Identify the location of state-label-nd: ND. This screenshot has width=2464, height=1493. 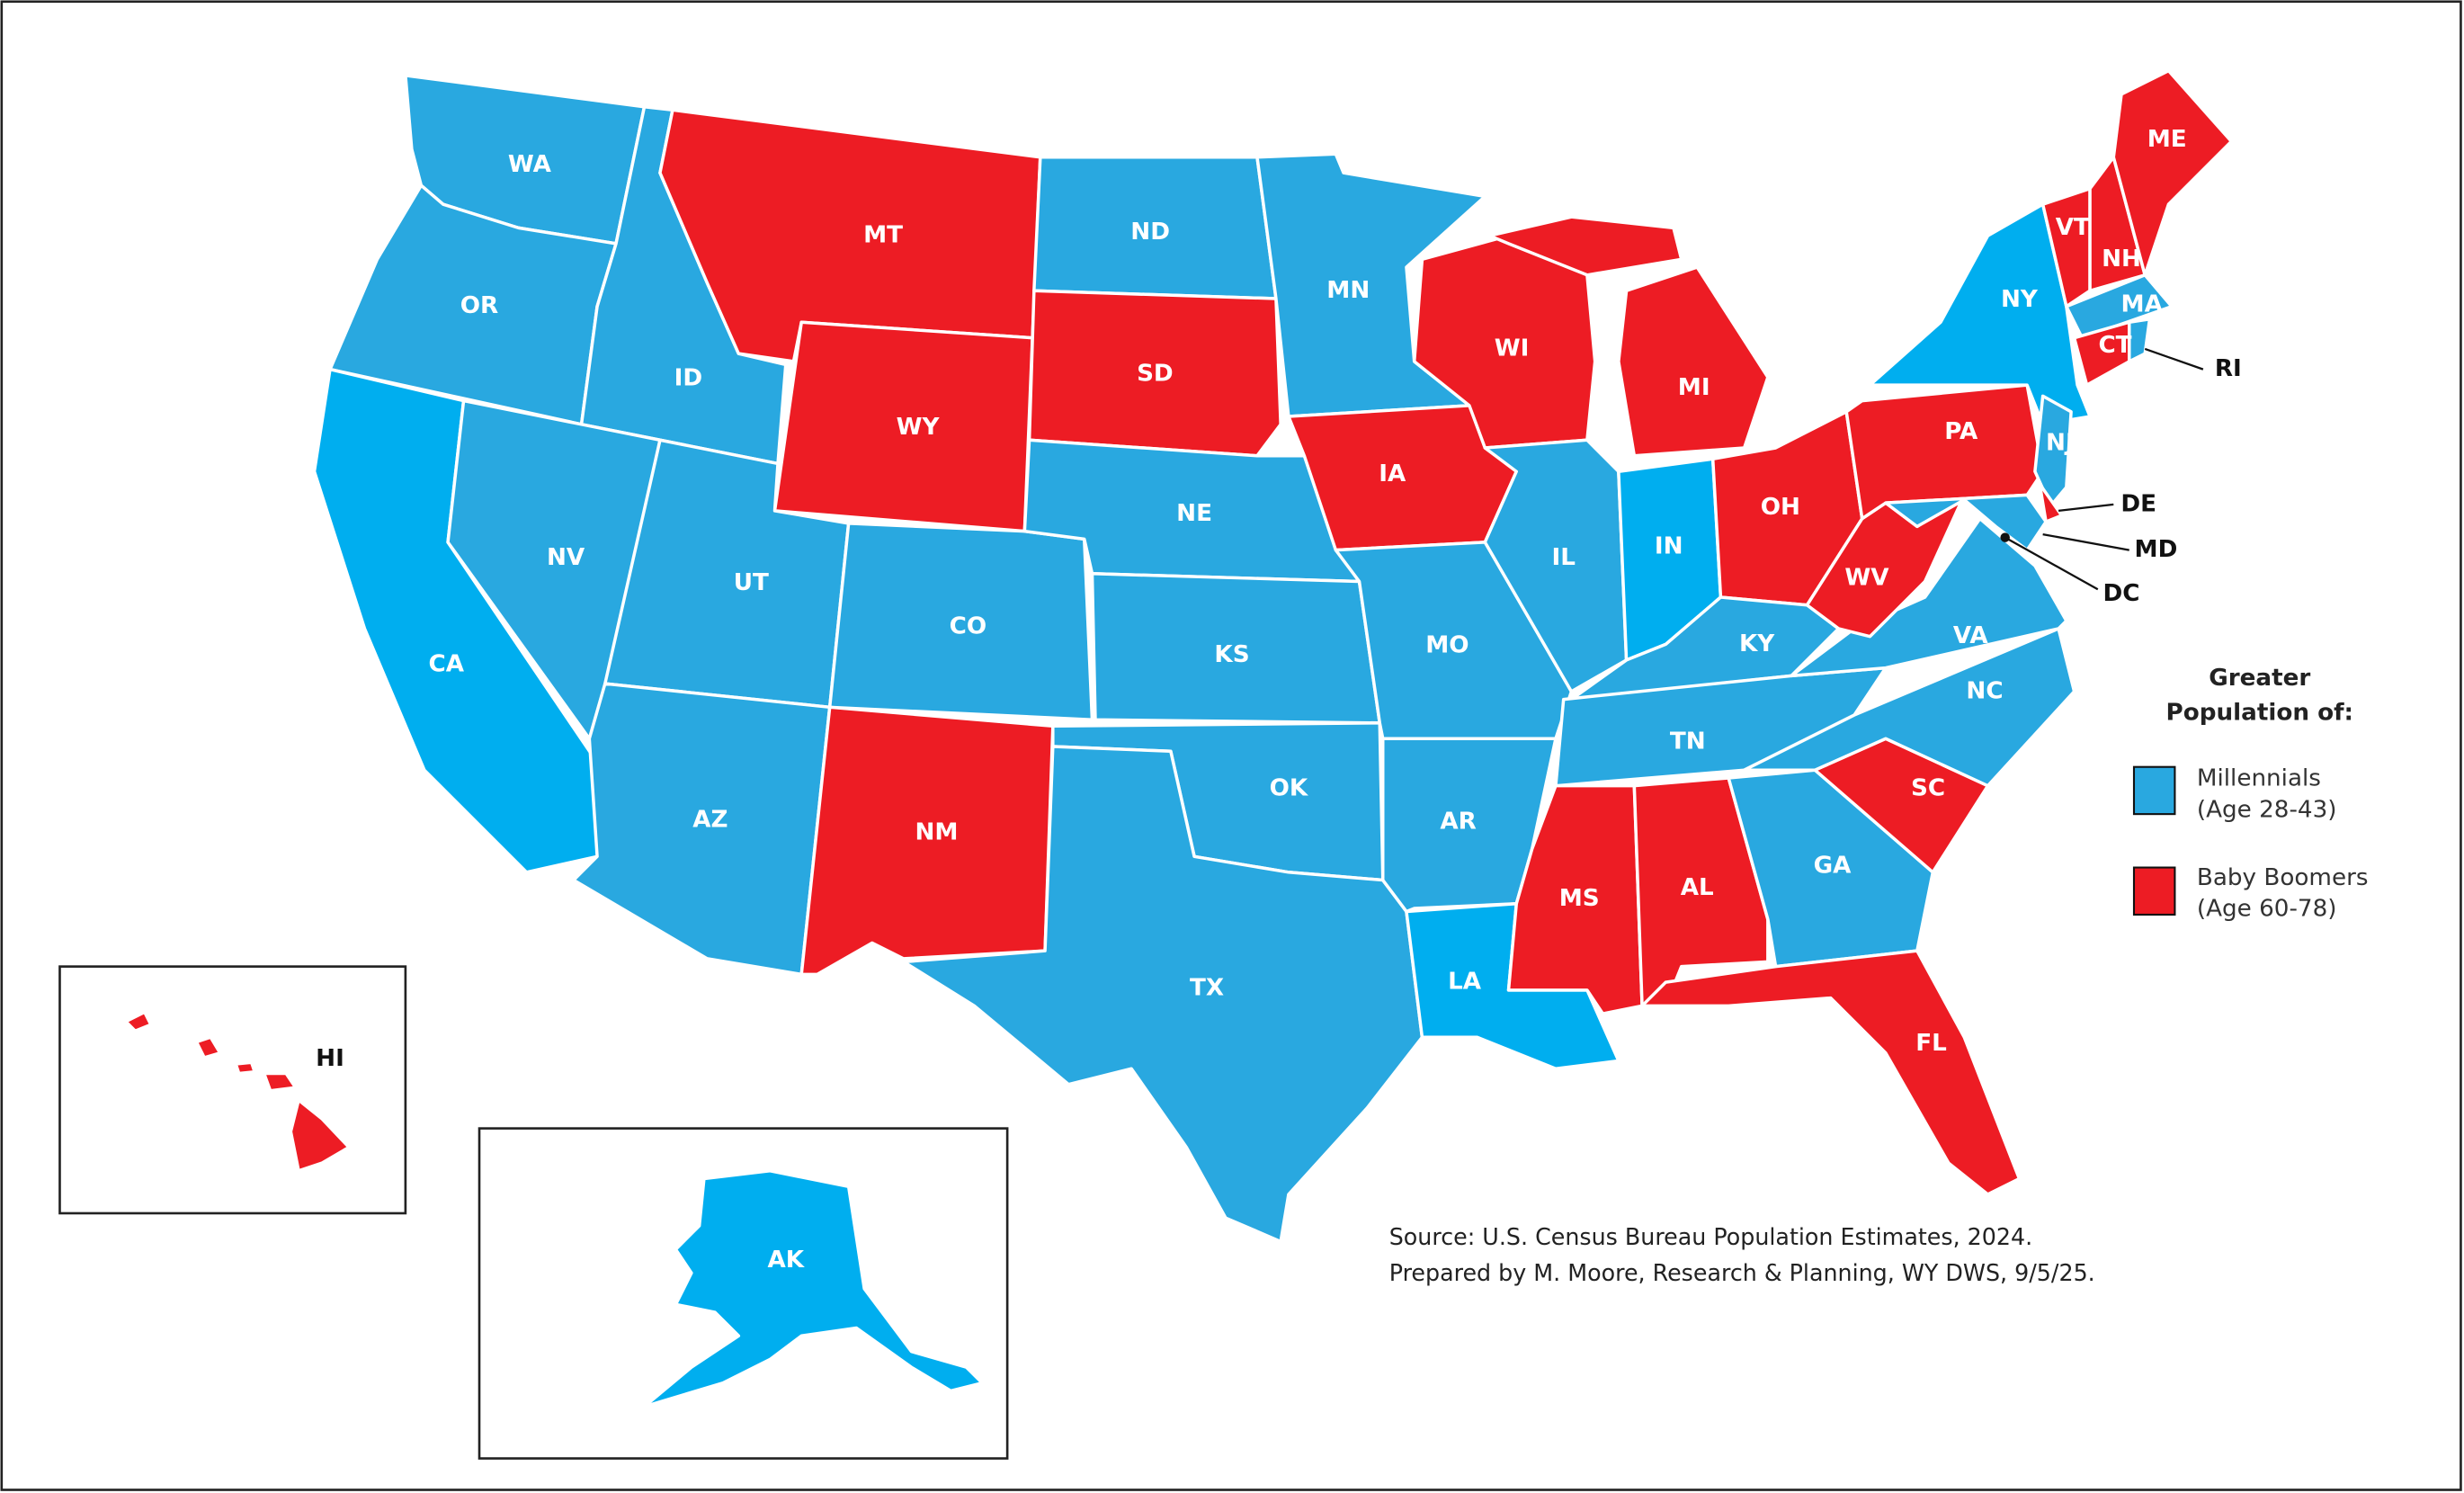
(1150, 232).